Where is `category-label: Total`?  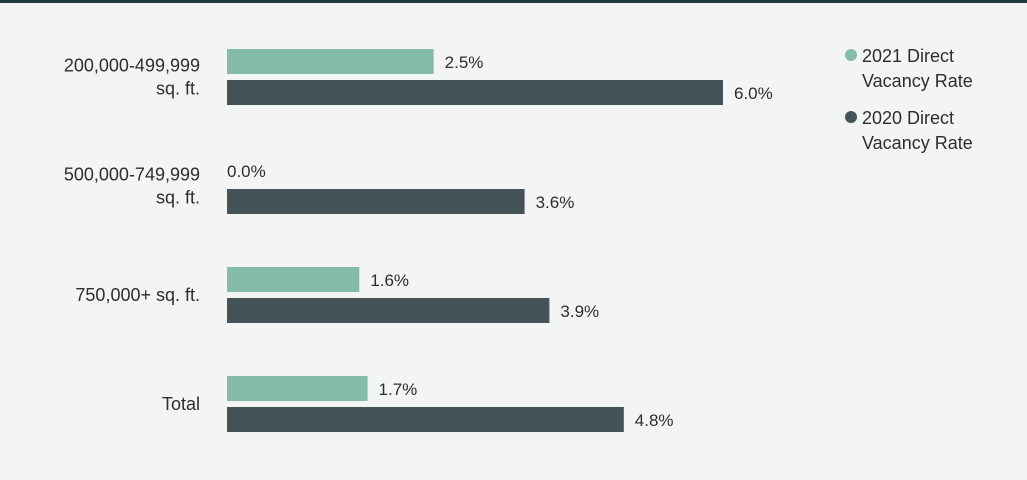
category-label: Total is located at coordinates (181, 404).